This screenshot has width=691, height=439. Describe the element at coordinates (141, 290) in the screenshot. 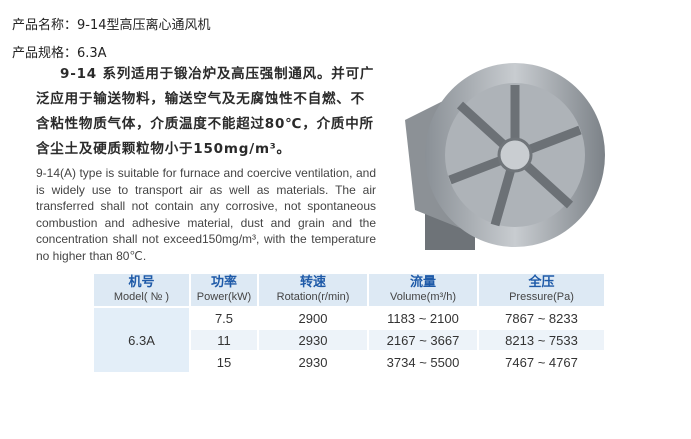

I see `header-model: 机号 Model( № )` at that location.